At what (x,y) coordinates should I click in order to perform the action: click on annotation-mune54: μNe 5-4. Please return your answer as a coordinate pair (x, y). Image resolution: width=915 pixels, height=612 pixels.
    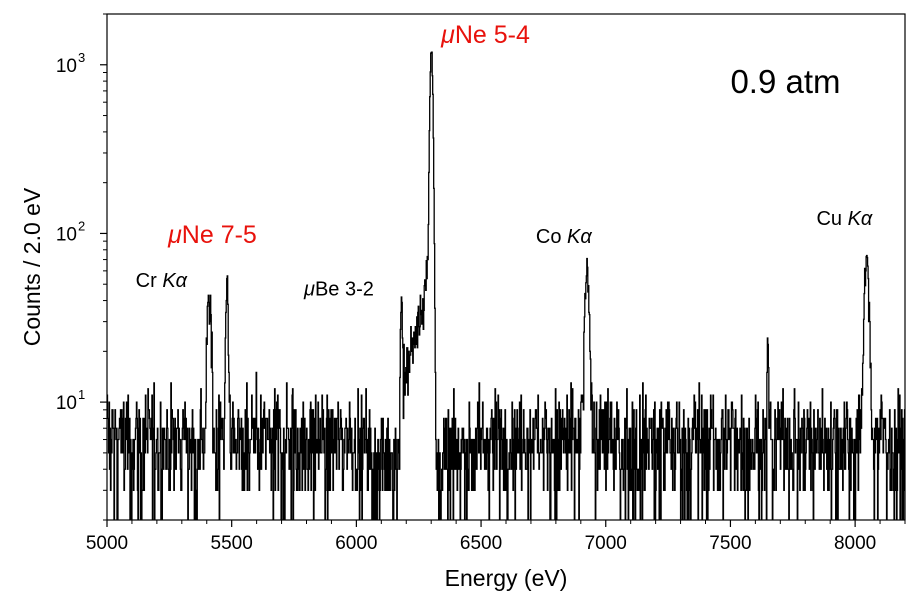
    Looking at the image, I should click on (485, 35).